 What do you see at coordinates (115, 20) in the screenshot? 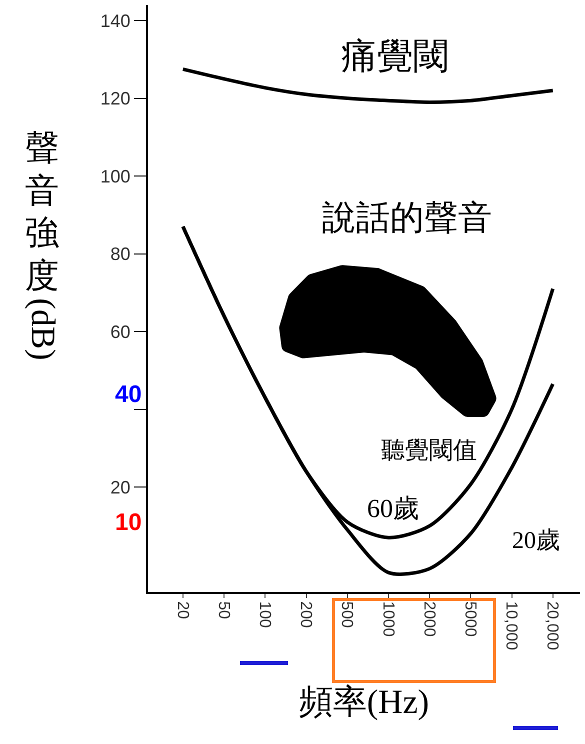
I see `y-tick-label: 140` at bounding box center [115, 20].